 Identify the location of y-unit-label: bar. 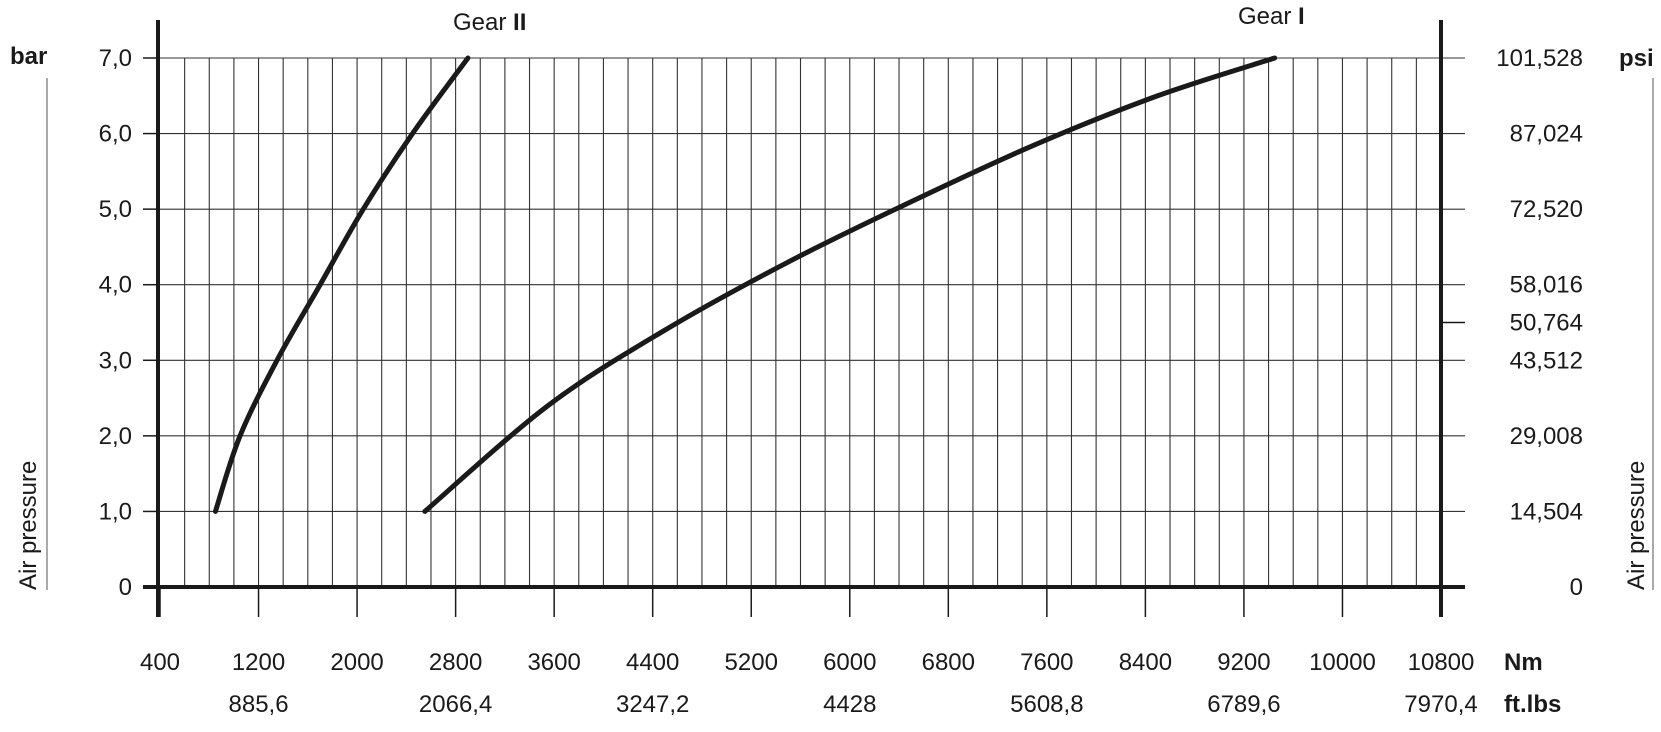
(28, 56).